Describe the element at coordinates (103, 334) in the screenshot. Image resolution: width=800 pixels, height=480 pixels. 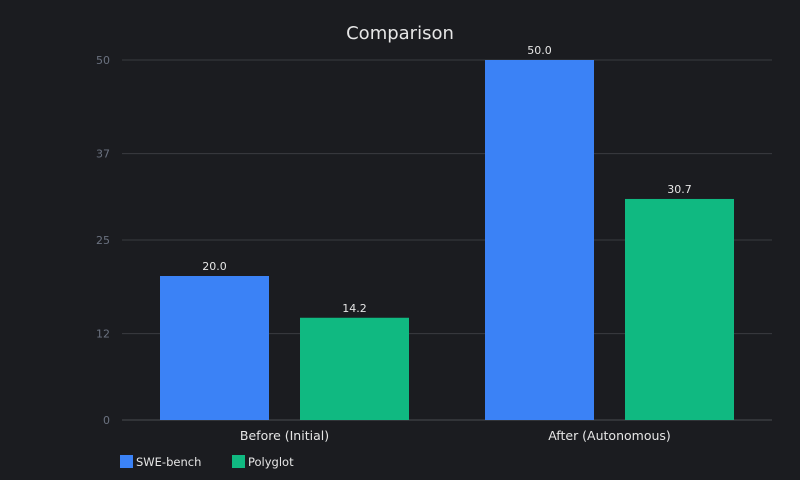
I see `y-tick-label: 12` at that location.